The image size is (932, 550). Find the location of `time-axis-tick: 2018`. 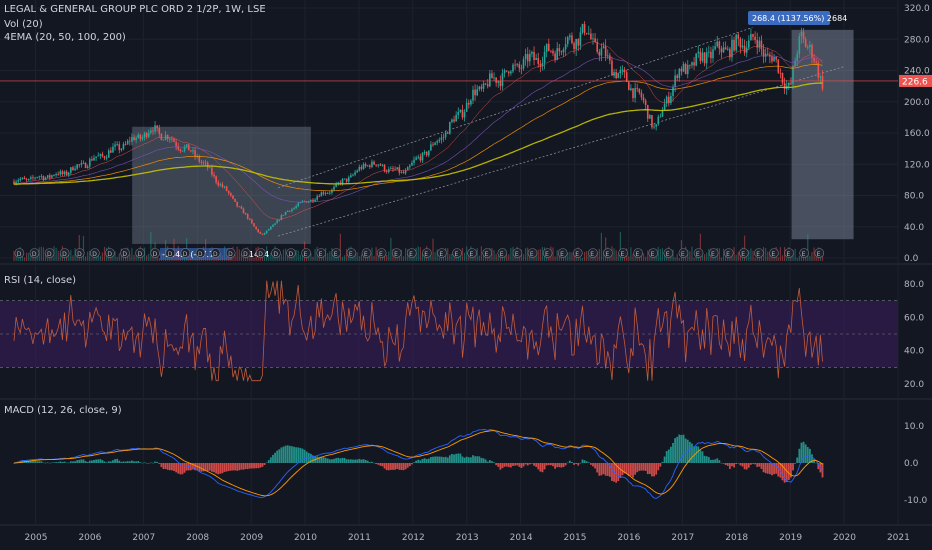

time-axis-tick: 2018 is located at coordinates (736, 538).